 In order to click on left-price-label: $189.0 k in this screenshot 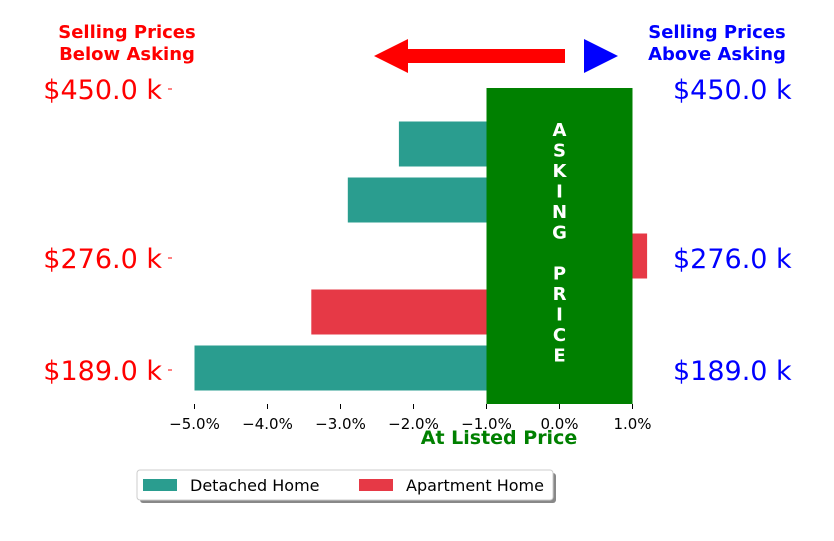, I will do `click(102, 371)`.